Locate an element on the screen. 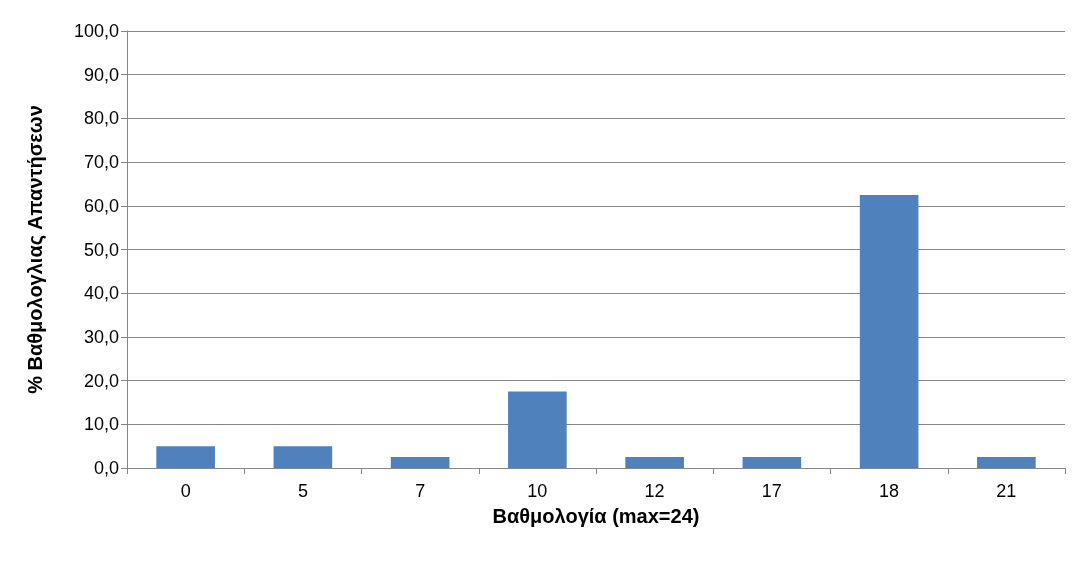  x-tick-label: 17 is located at coordinates (771, 491).